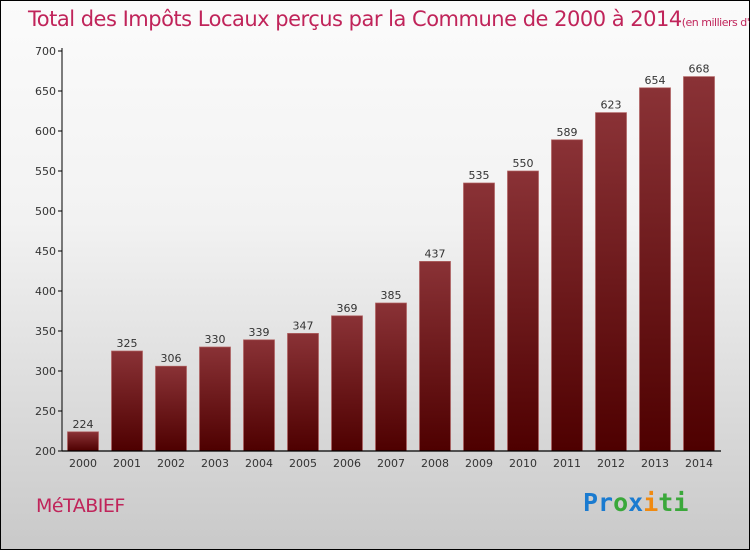  Describe the element at coordinates (655, 80) in the screenshot. I see `data-label: 654` at that location.